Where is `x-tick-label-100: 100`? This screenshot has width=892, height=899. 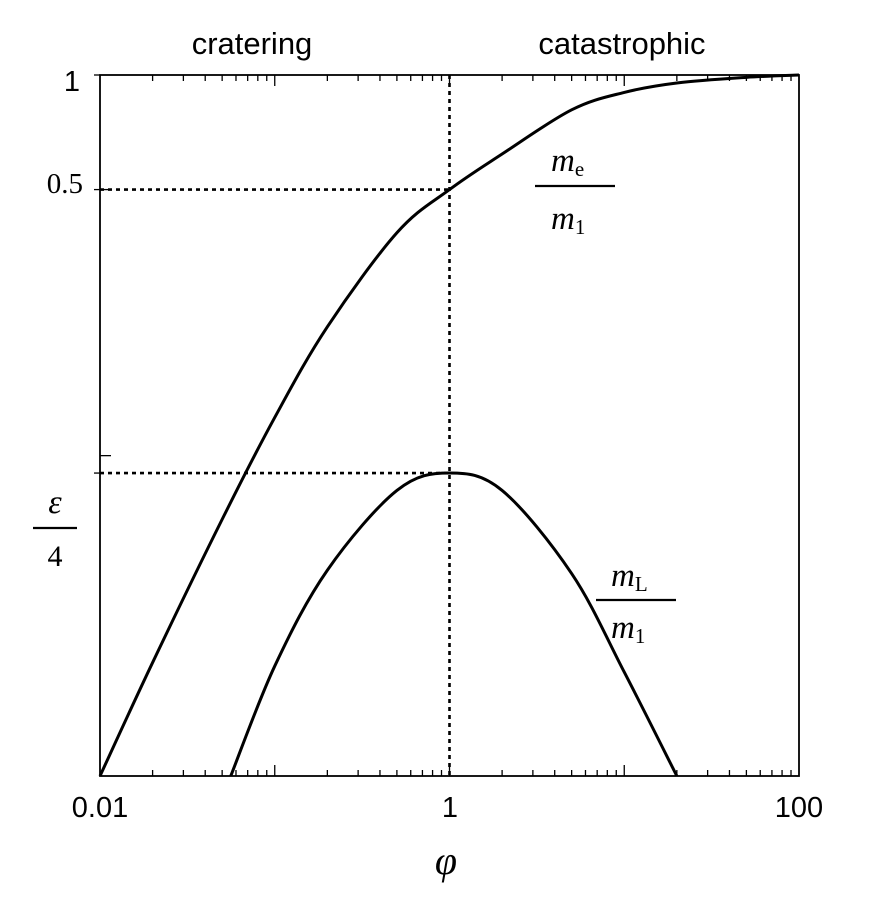 x-tick-label-100: 100 is located at coordinates (799, 808).